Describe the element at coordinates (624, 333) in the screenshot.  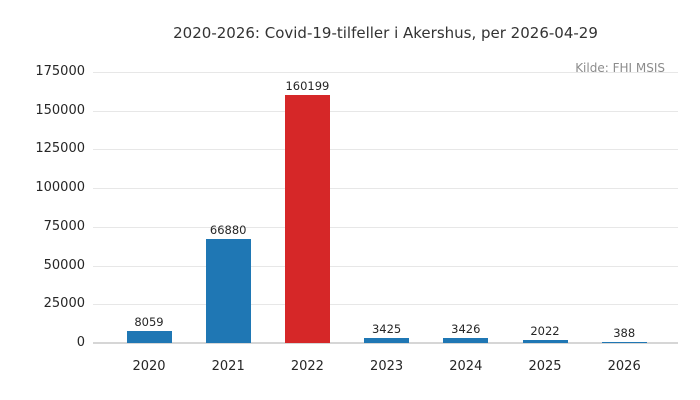
I see `bar-value-label-2026: 388` at that location.